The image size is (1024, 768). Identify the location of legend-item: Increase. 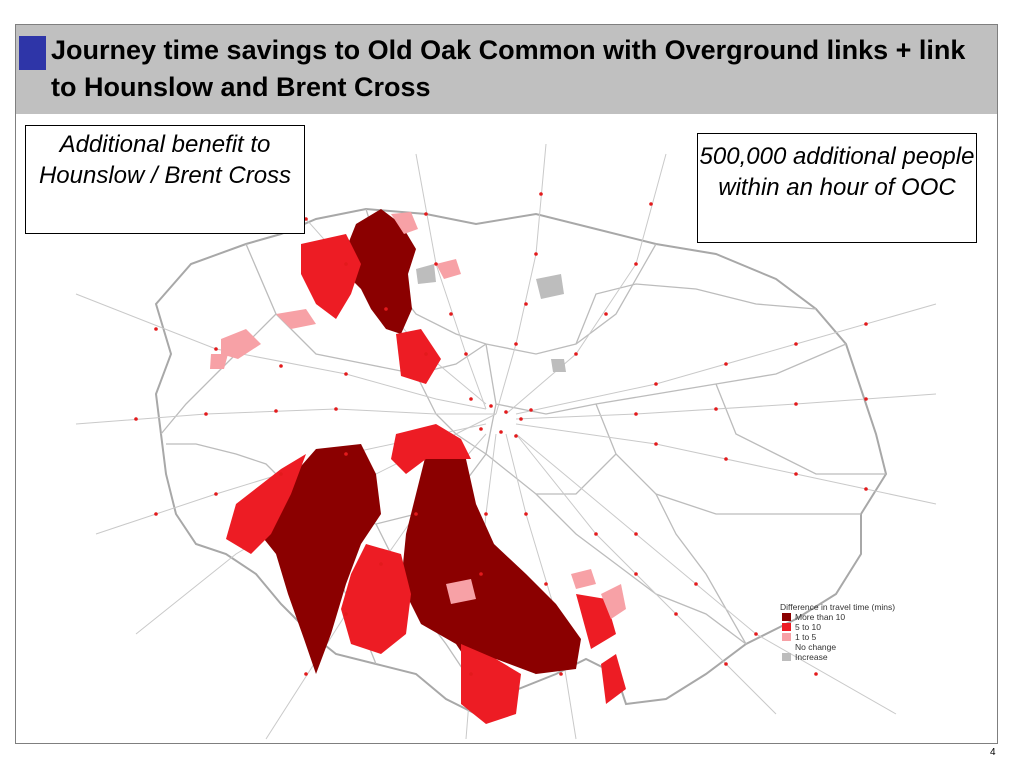
(840, 657).